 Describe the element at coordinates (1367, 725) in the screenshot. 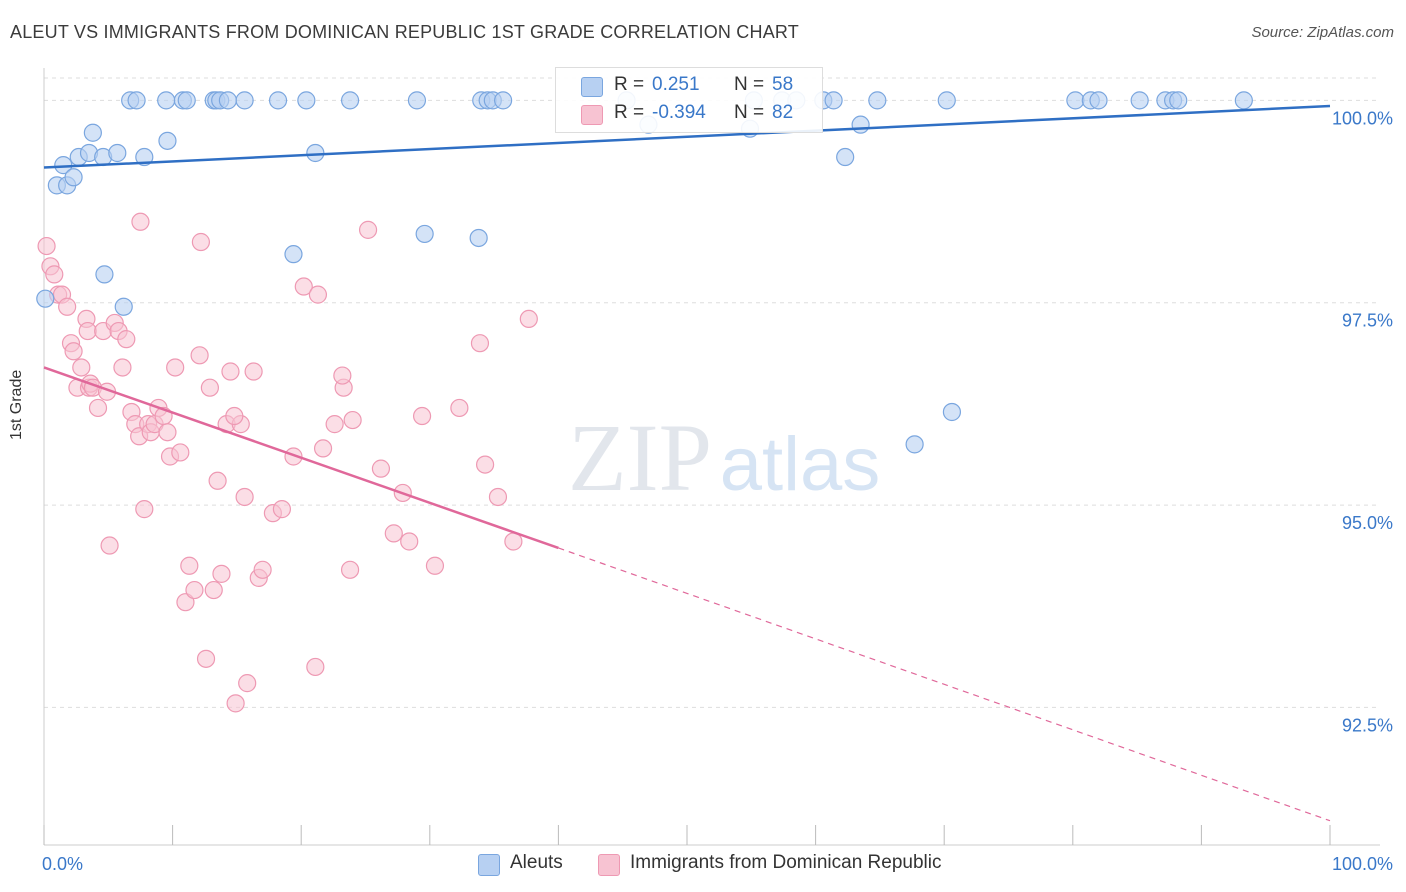

I see `y-tick-label: 92.5%` at that location.